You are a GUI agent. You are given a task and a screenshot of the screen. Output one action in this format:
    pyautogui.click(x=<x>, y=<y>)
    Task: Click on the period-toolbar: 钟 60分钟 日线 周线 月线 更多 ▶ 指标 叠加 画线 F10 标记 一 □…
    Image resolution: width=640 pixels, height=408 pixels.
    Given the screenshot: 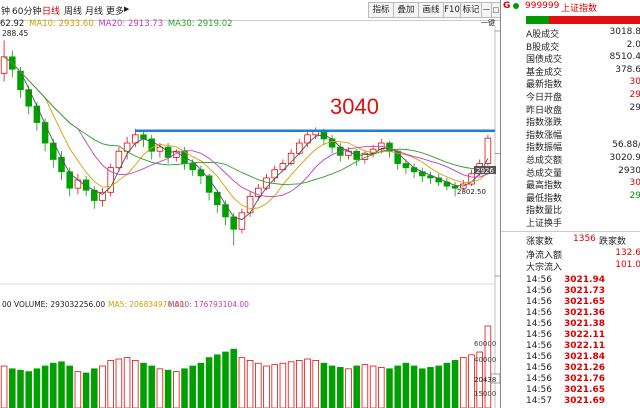 What is the action you would take?
    pyautogui.click(x=250, y=13)
    